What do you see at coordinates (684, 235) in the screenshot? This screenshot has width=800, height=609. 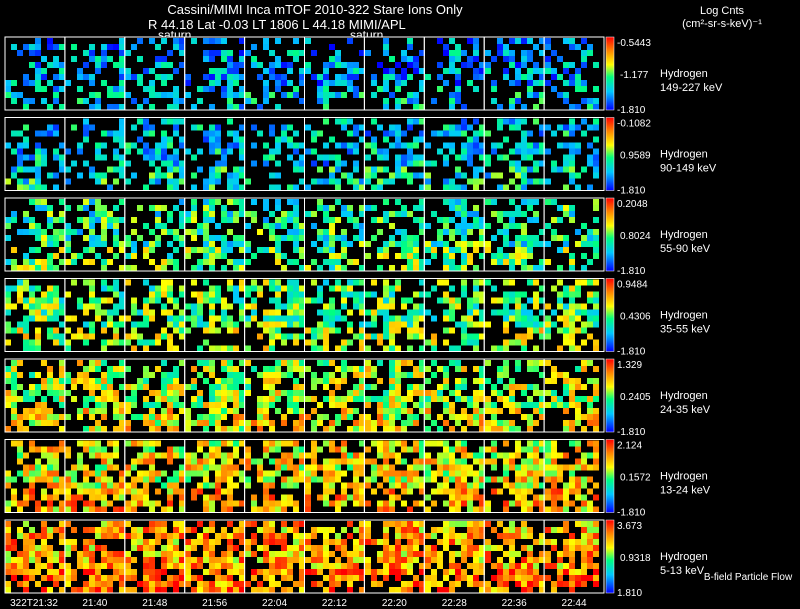 I see `species-label: Hydrogen` at bounding box center [684, 235].